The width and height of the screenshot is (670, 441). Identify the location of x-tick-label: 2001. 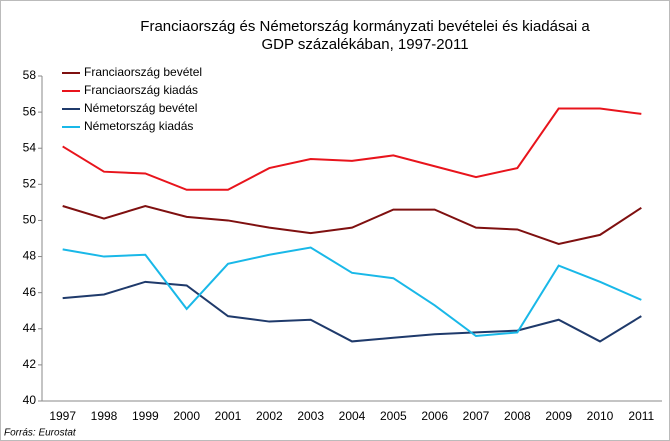
(228, 416).